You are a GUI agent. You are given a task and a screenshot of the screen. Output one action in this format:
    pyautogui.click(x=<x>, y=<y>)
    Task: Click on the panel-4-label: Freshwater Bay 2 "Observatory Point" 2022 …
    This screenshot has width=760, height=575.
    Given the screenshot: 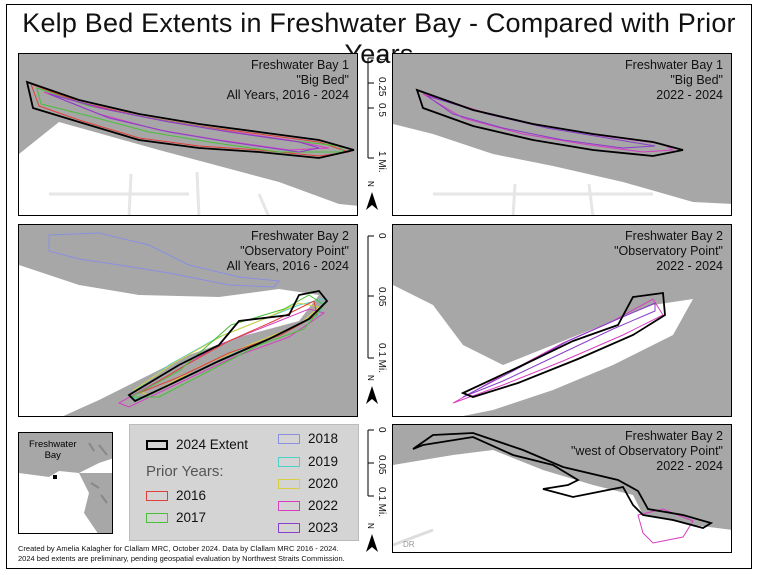 What is the action you would take?
    pyautogui.click(x=668, y=251)
    